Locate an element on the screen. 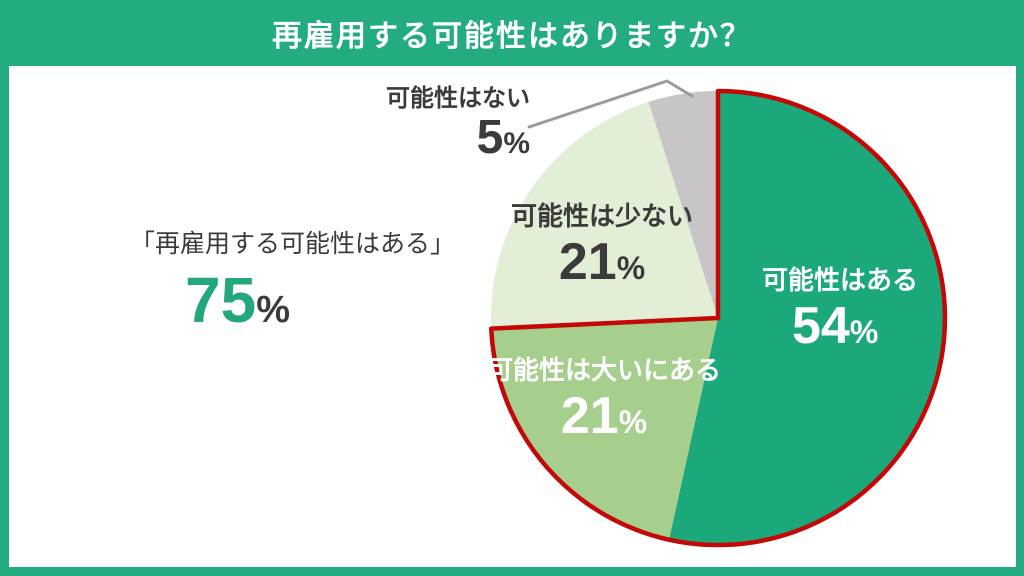  slice-value-number: 5 is located at coordinates (490, 138).